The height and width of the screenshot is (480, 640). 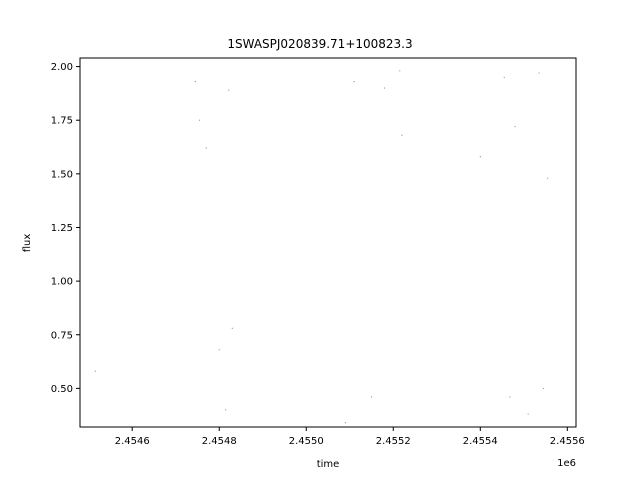 What do you see at coordinates (350, 437) in the screenshot?
I see `x-axis: 2.4546 2.4548 2.4550 2.4552 2.4554 2.4556` at bounding box center [350, 437].